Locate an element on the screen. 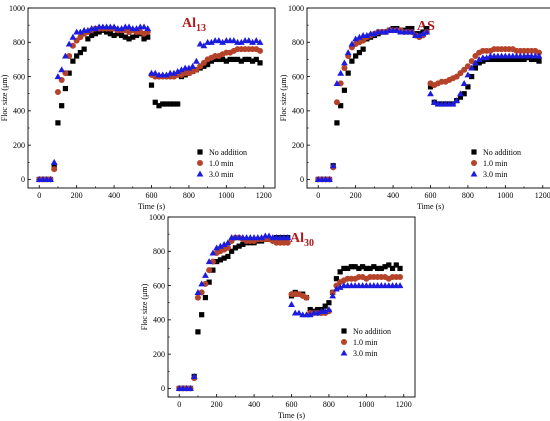 This screenshot has height=421, width=550. y-tick-label: 400 is located at coordinates (19, 111).